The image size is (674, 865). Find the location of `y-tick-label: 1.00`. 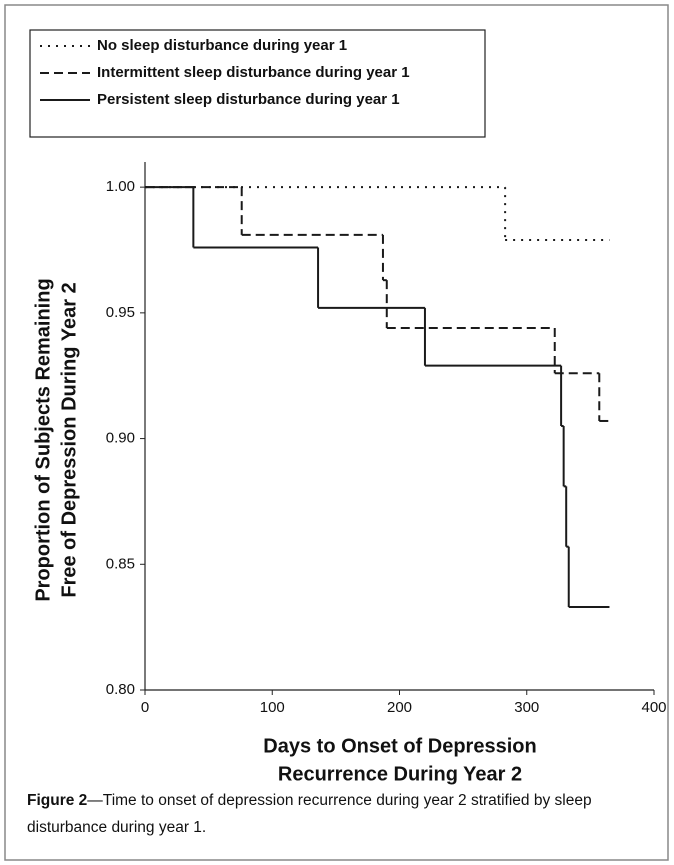

y-tick-label: 1.00 is located at coordinates (120, 186).